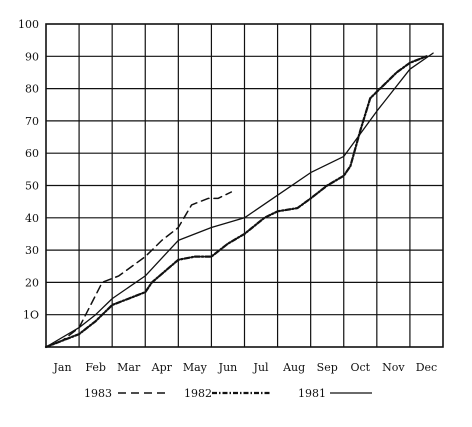  Describe the element at coordinates (127, 393) in the screenshot. I see `legend-item-1983: 1983` at that location.